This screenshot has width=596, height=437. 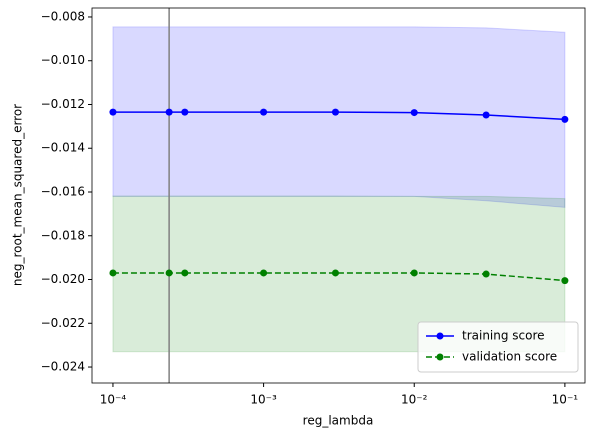 I want to click on x-tick-label: 10⁻¹, so click(x=565, y=400).